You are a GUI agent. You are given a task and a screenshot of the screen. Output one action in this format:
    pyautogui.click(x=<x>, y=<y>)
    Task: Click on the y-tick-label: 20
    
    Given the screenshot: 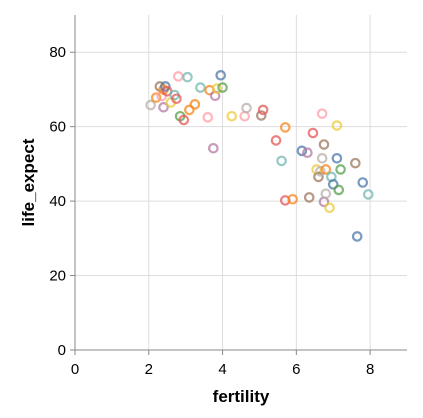 What is the action you would take?
    pyautogui.click(x=57, y=276)
    